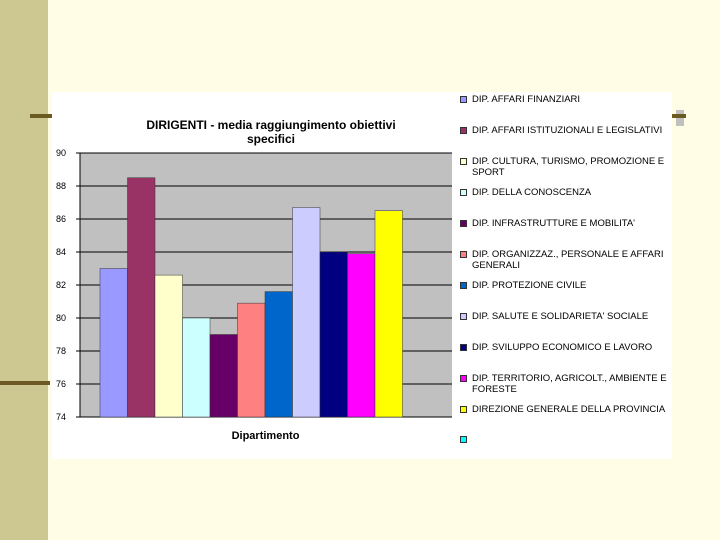 This screenshot has height=540, width=720. Describe the element at coordinates (24, 270) in the screenshot. I see `left-decorative-stripe` at that location.